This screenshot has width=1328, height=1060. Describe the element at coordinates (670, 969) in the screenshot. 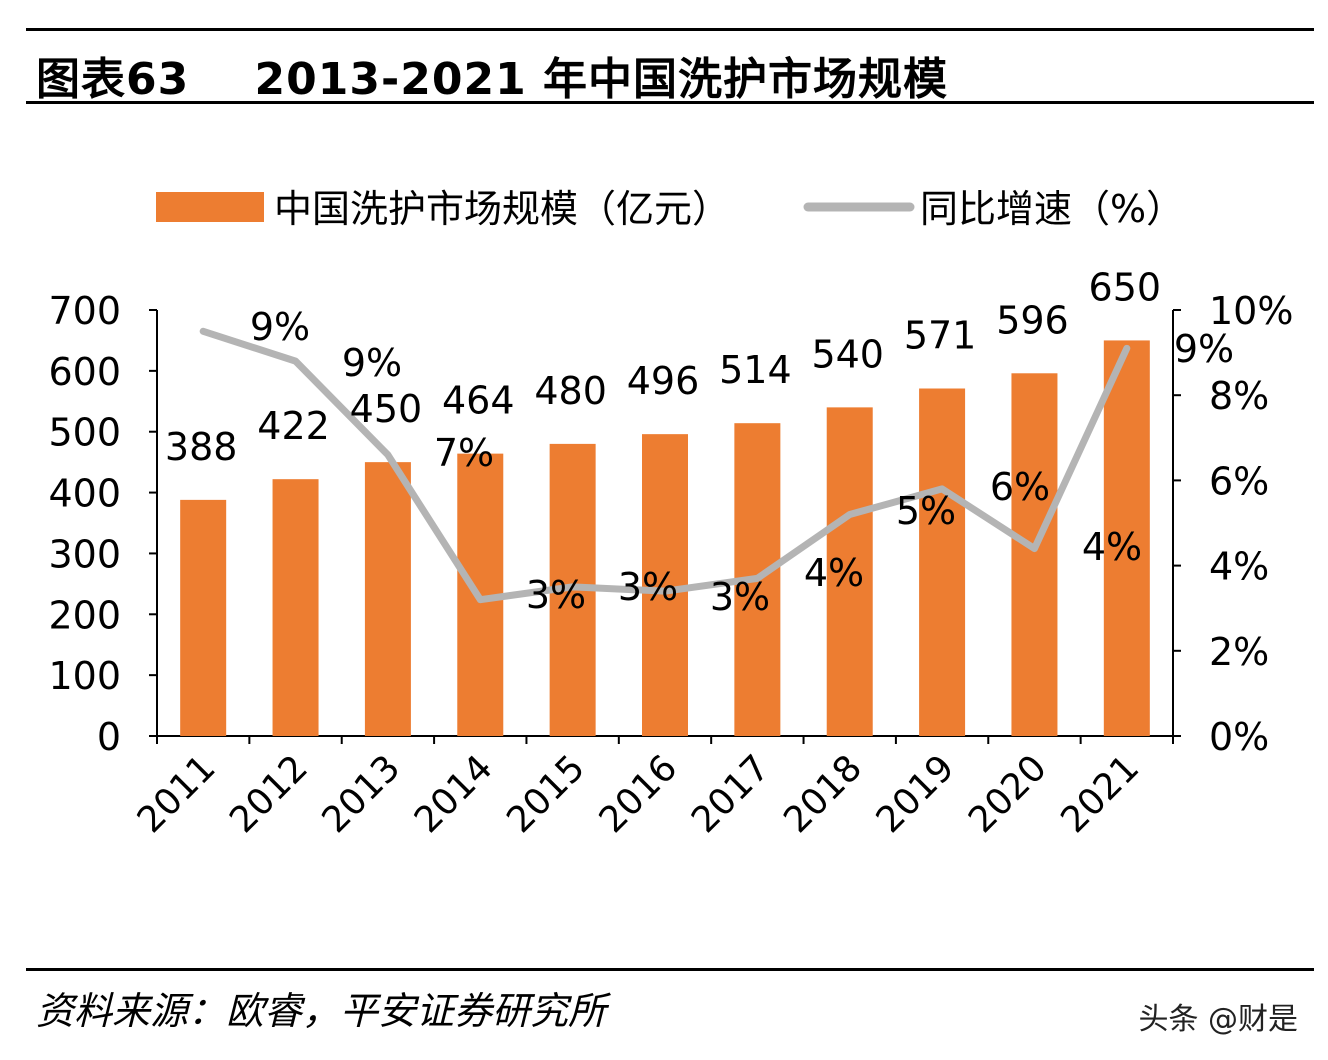

I see `footer-rule` at that location.